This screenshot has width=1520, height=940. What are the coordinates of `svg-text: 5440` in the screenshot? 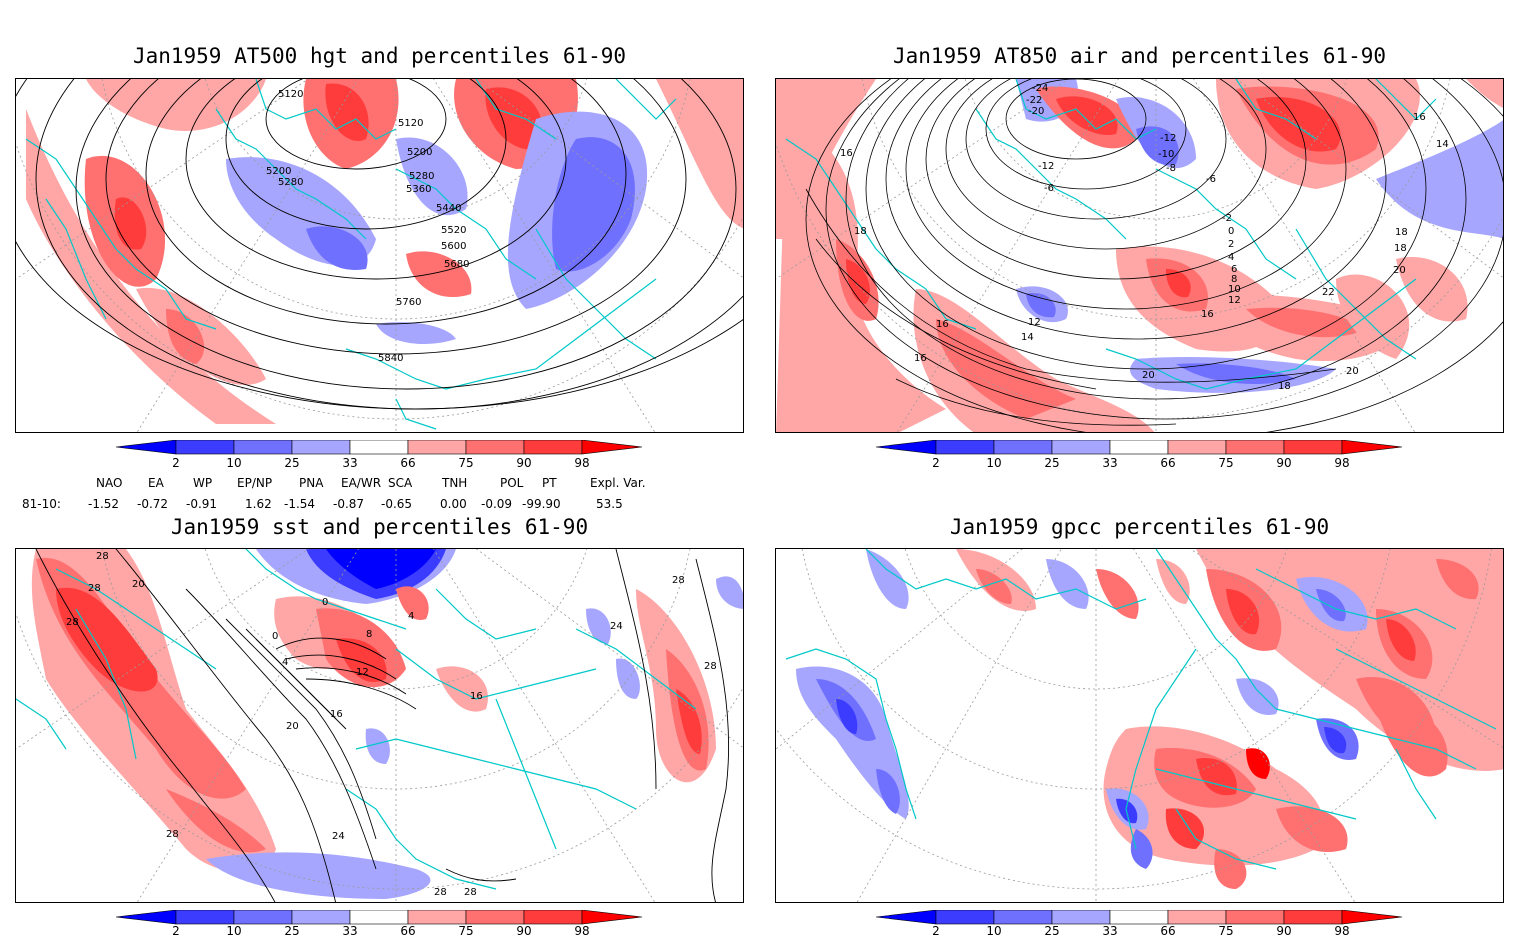 It's located at (448, 208).